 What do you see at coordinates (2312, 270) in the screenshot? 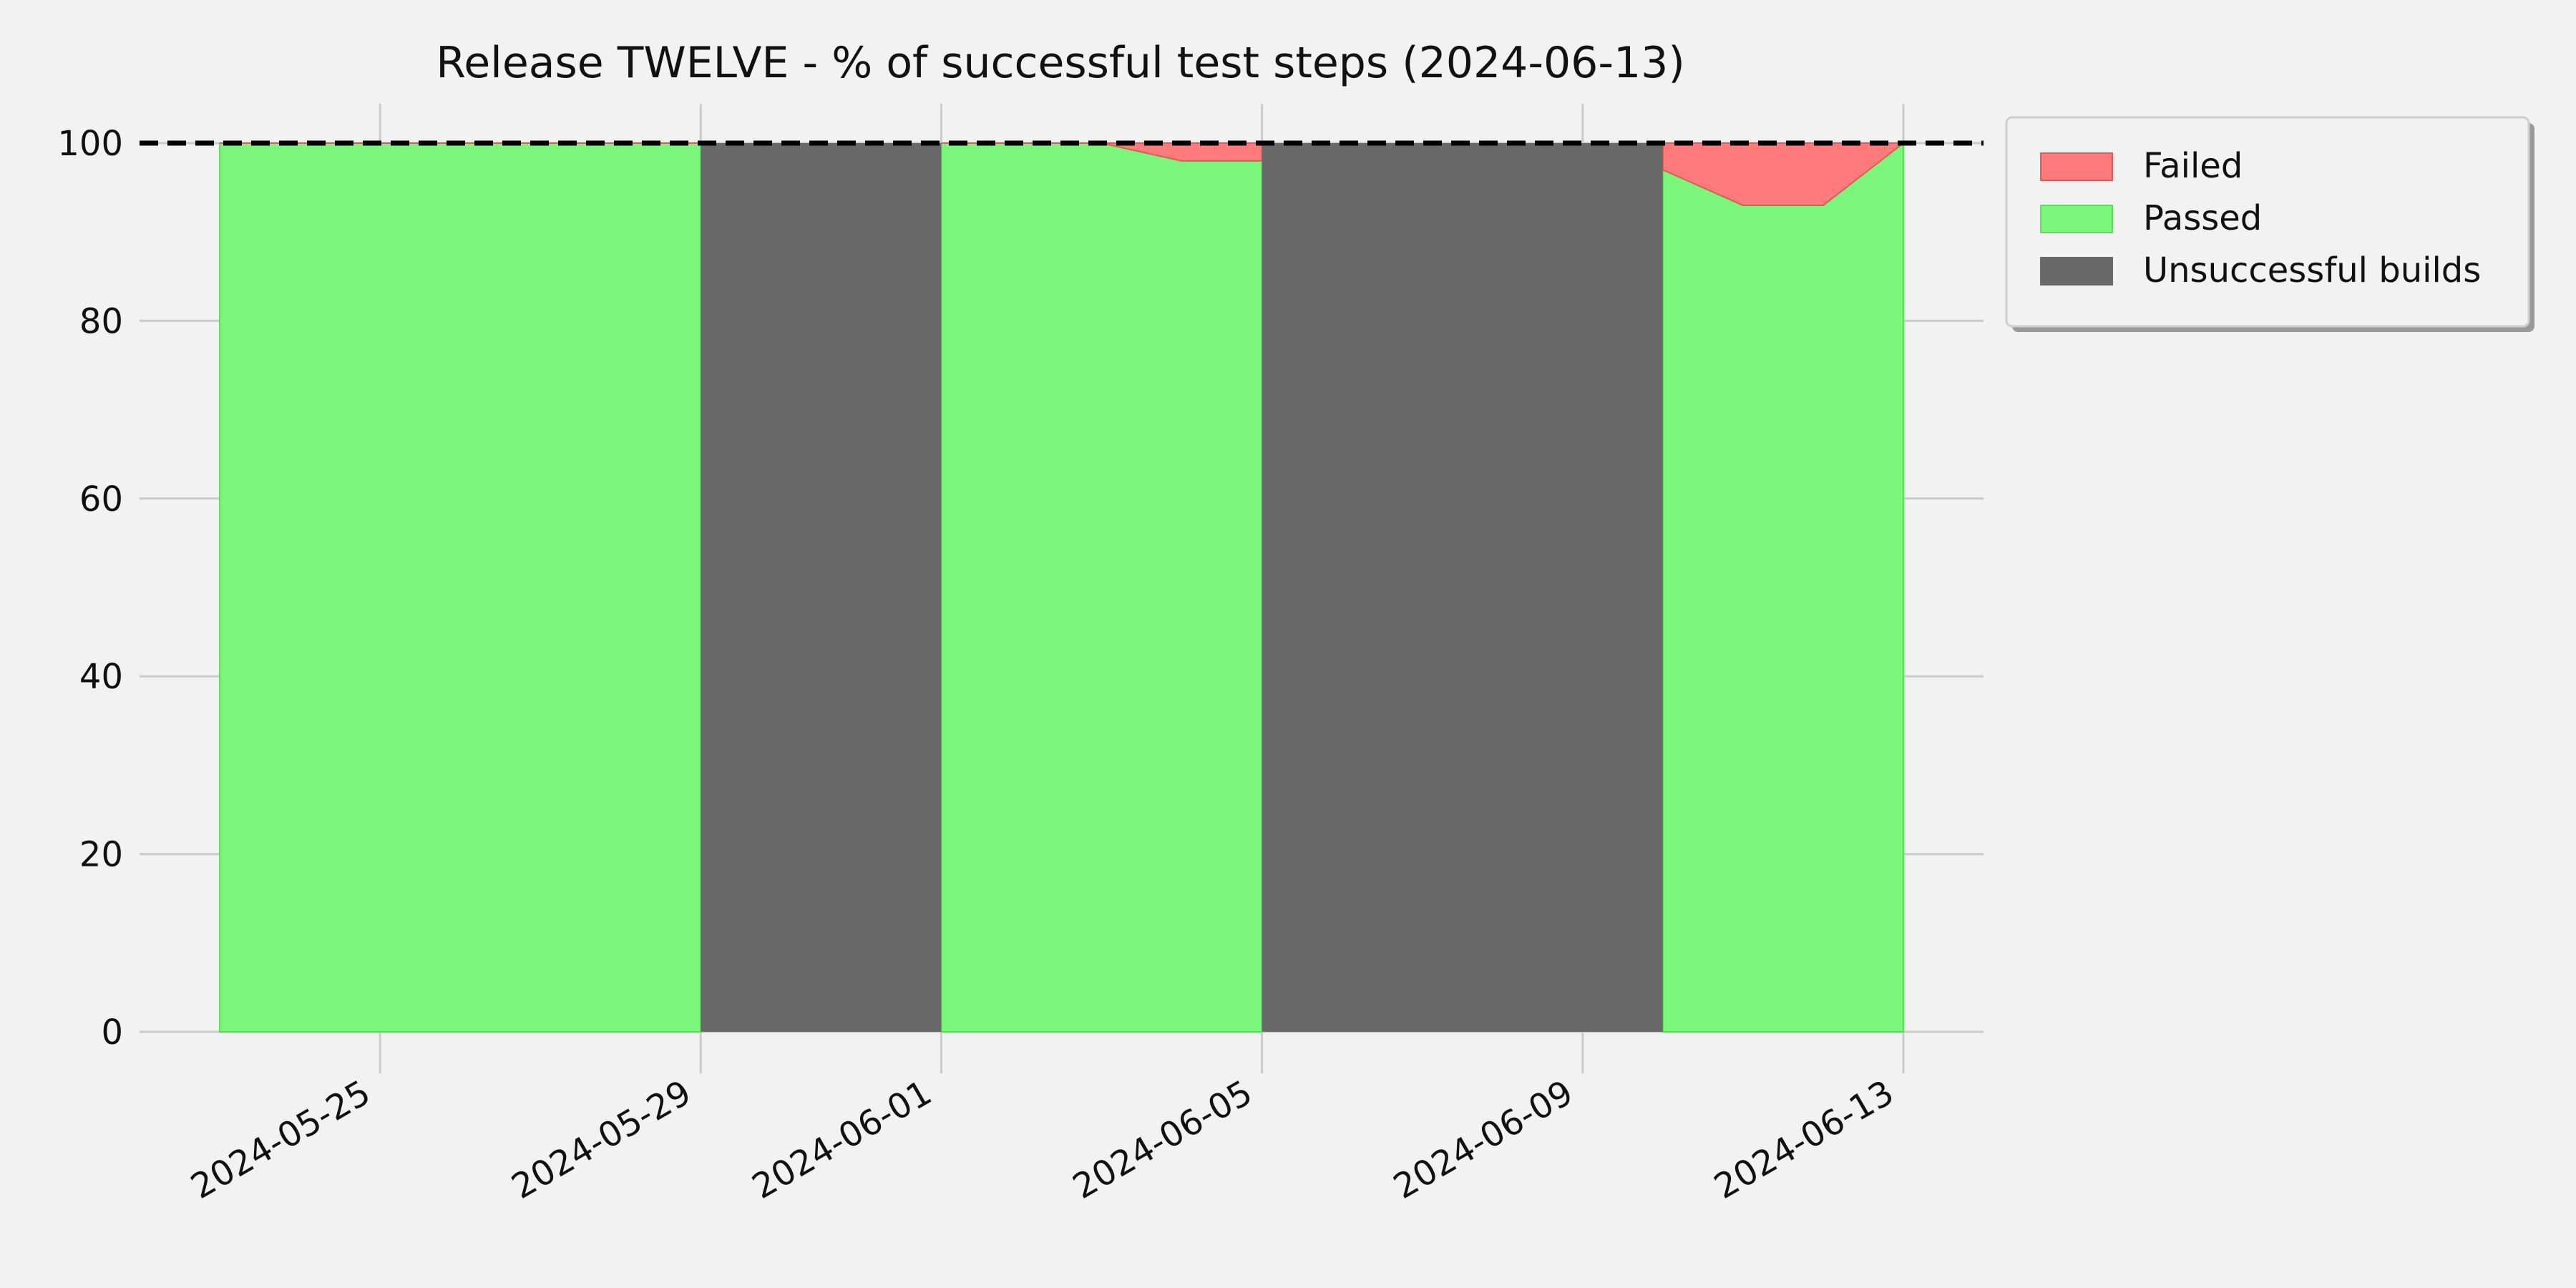
I see `legend-label: Unsuccessful builds` at bounding box center [2312, 270].